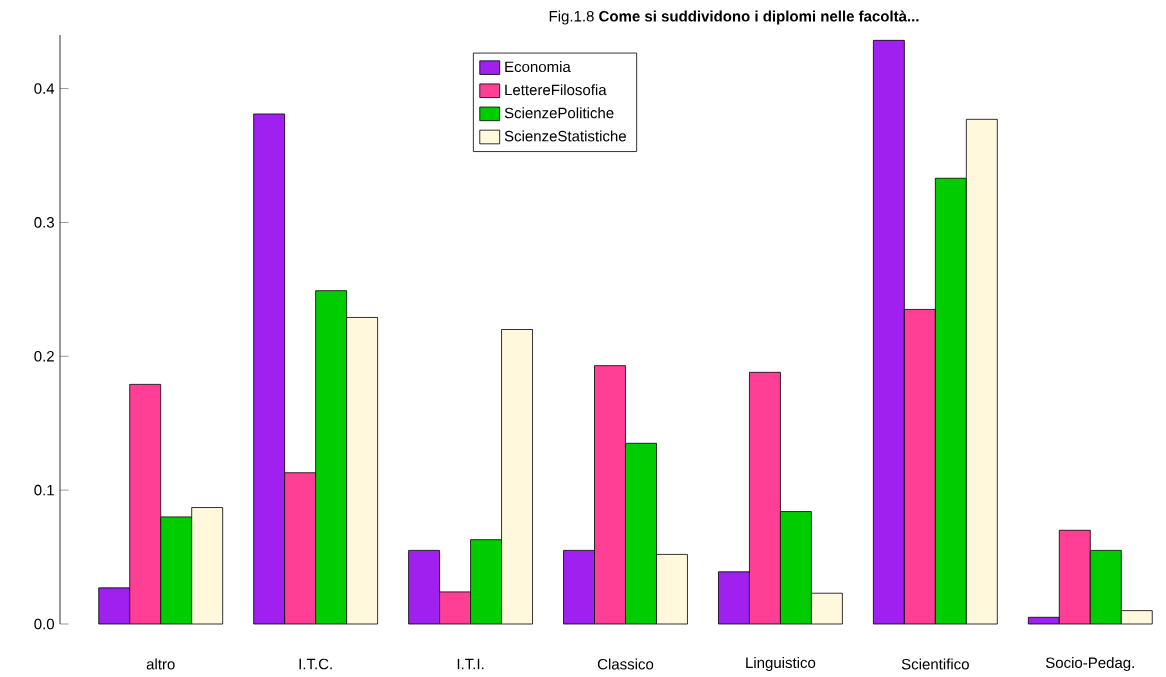 The height and width of the screenshot is (677, 1166). I want to click on x-tick-label: Scientifico, so click(935, 664).